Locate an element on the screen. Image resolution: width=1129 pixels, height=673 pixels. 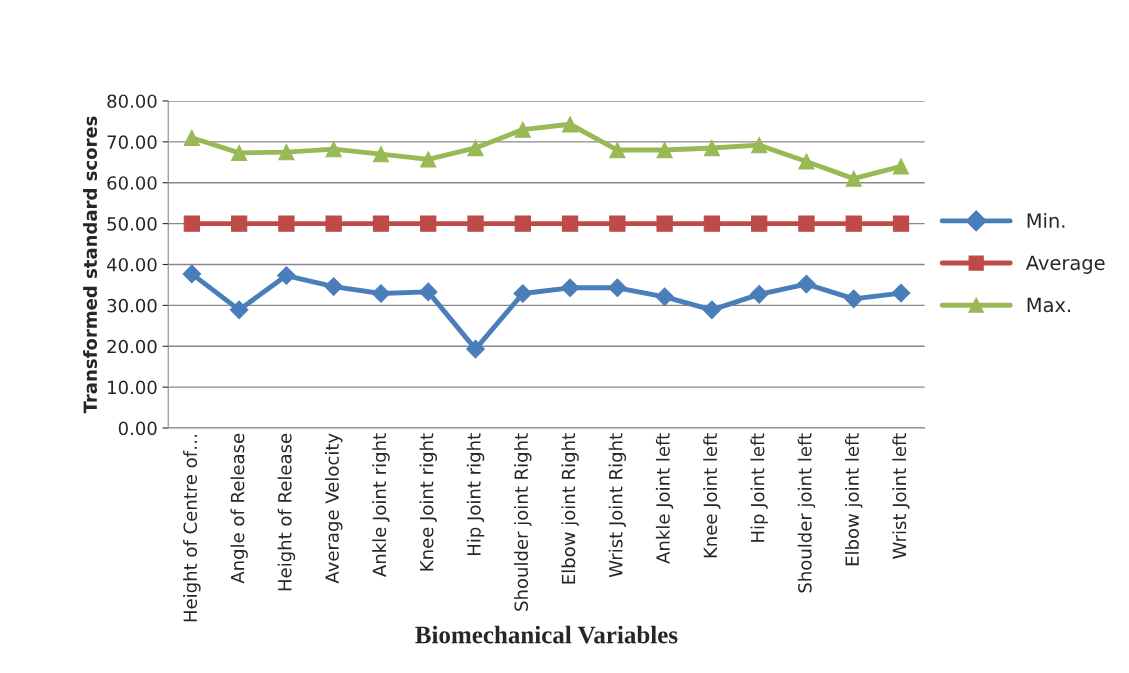
legend-label: Max. is located at coordinates (1049, 305).